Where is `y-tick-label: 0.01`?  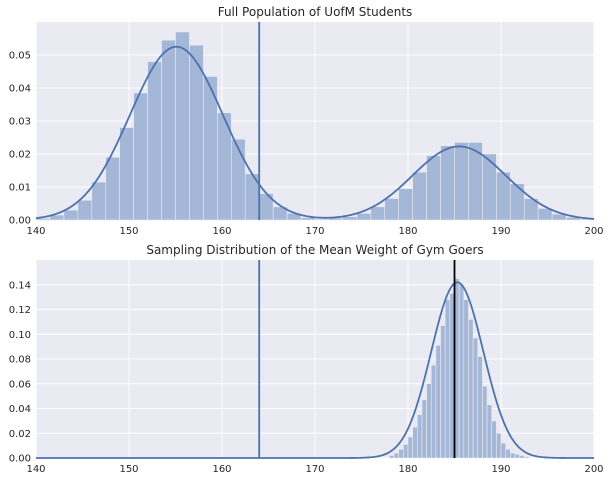 y-tick-label: 0.01 is located at coordinates (20, 188).